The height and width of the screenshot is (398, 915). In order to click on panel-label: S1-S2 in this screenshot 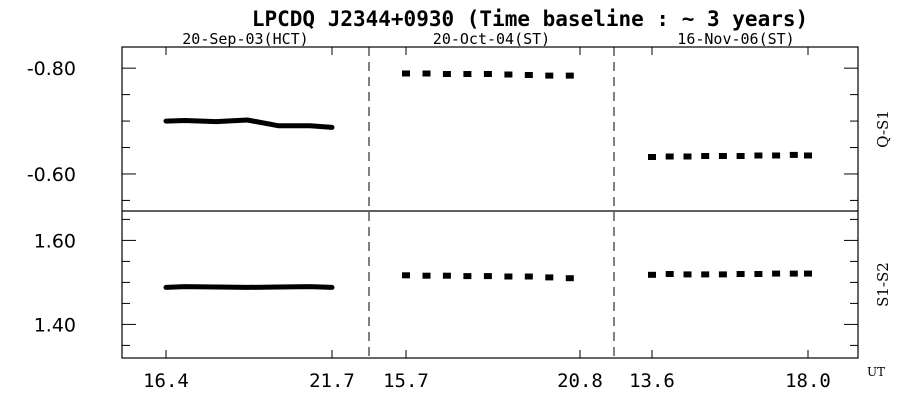, I will do `click(883, 284)`.